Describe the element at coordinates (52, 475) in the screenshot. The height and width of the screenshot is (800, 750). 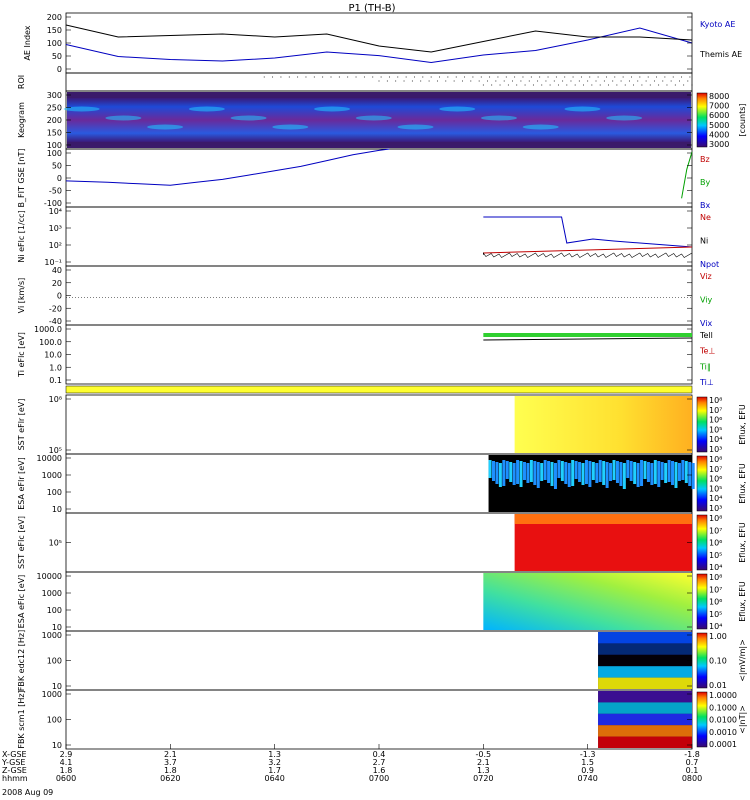
I see `ytick-esa1: 1000` at that location.